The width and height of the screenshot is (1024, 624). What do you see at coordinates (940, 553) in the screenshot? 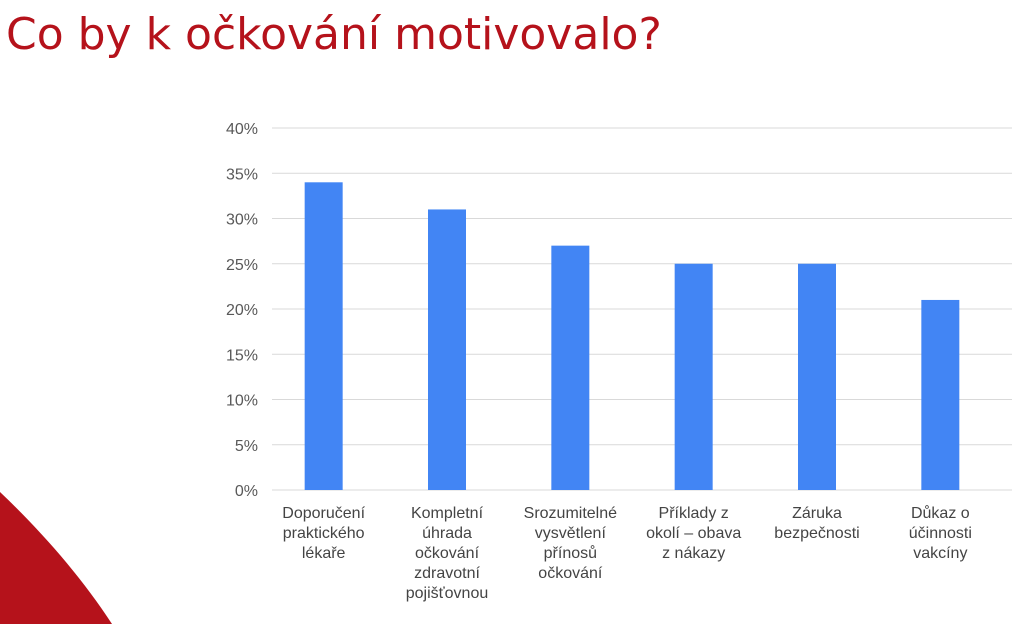
I see `x-category-label-line: vakcíny` at bounding box center [940, 553].